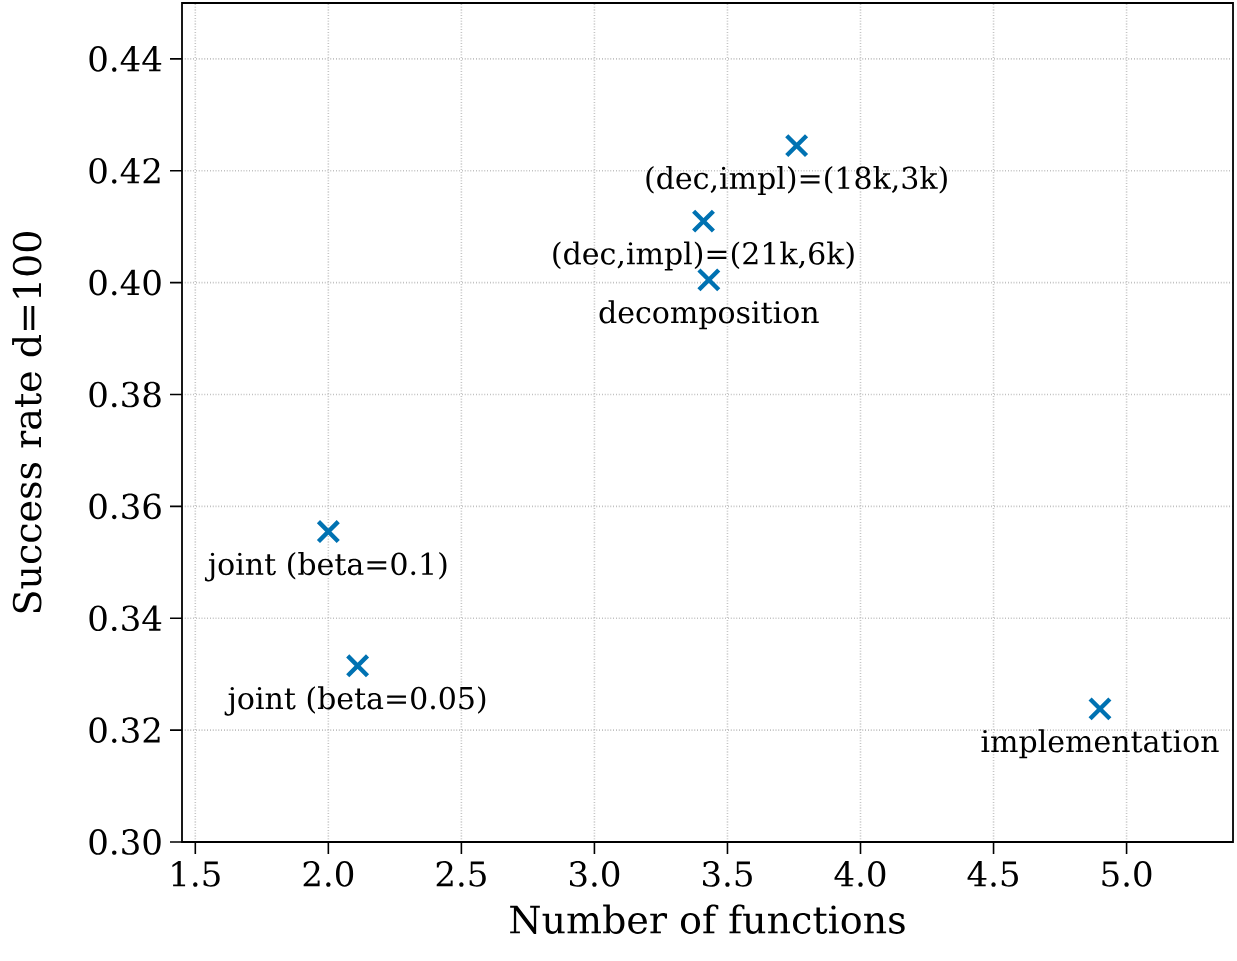  What do you see at coordinates (196, 874) in the screenshot?
I see `x-tick-label: 1.5` at bounding box center [196, 874].